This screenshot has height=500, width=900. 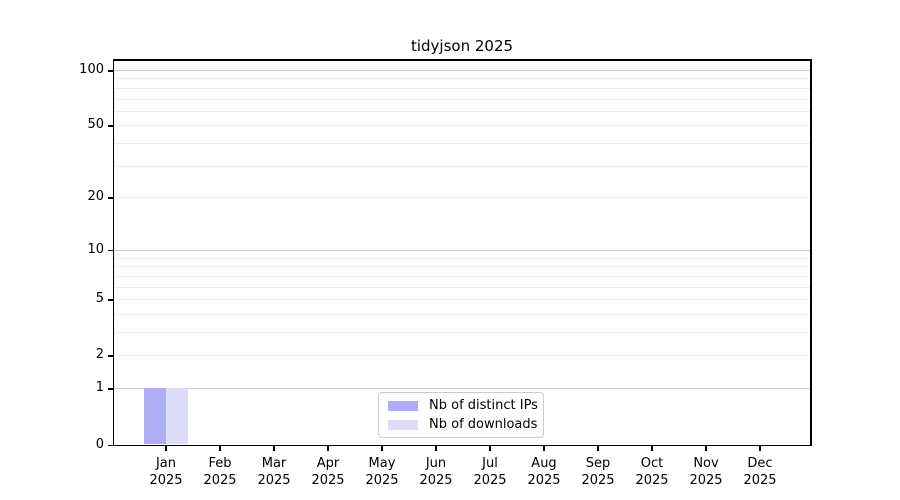 I want to click on y-tick-label: 2, so click(x=99, y=355).